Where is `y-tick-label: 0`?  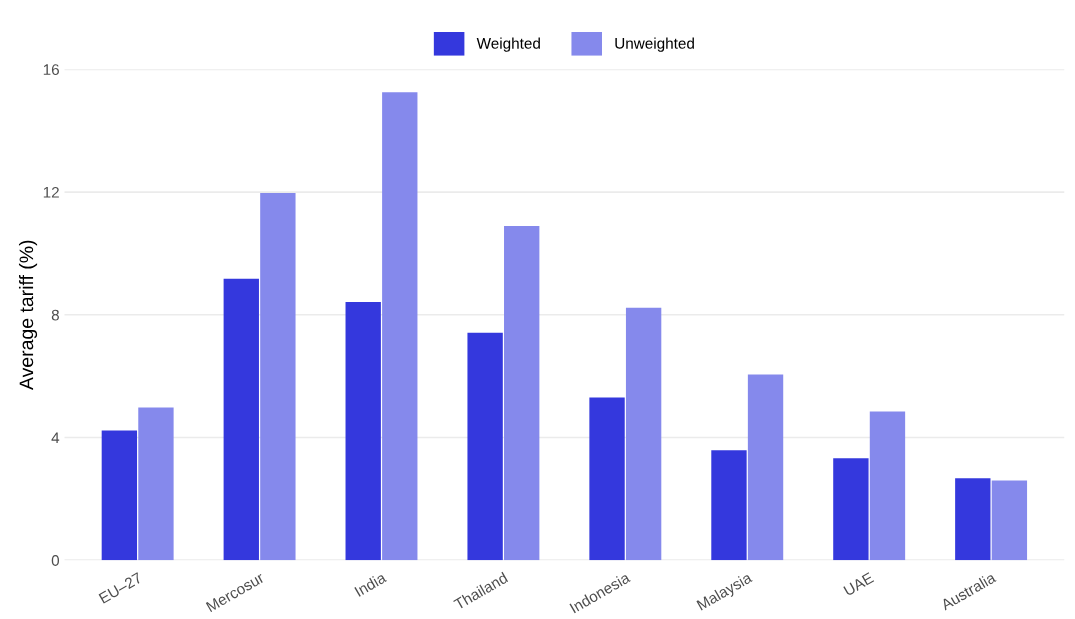
y-tick-label: 0 is located at coordinates (55, 560).